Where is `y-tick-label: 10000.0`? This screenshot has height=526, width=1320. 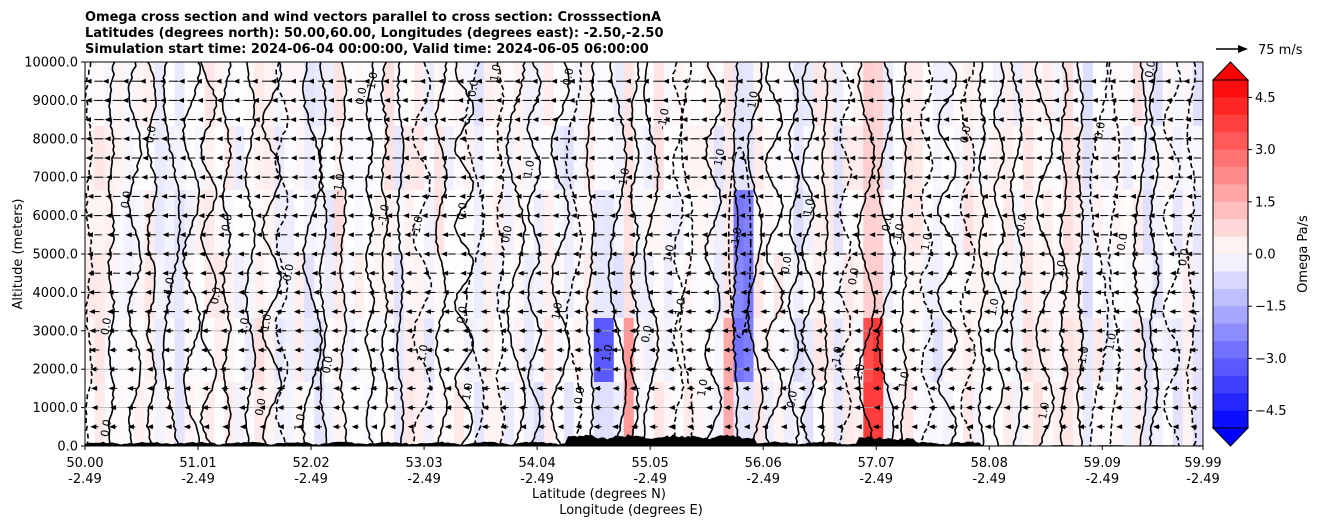
y-tick-label: 10000.0 is located at coordinates (51, 63).